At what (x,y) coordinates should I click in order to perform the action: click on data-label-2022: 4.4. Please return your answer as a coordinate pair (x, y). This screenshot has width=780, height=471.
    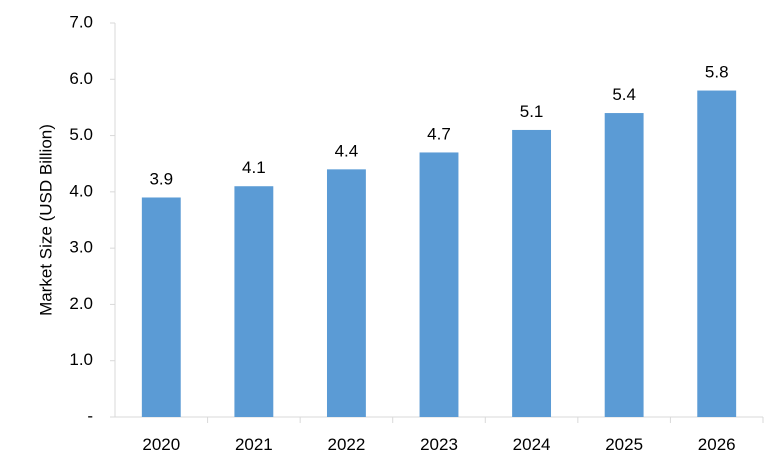
    Looking at the image, I should click on (347, 150).